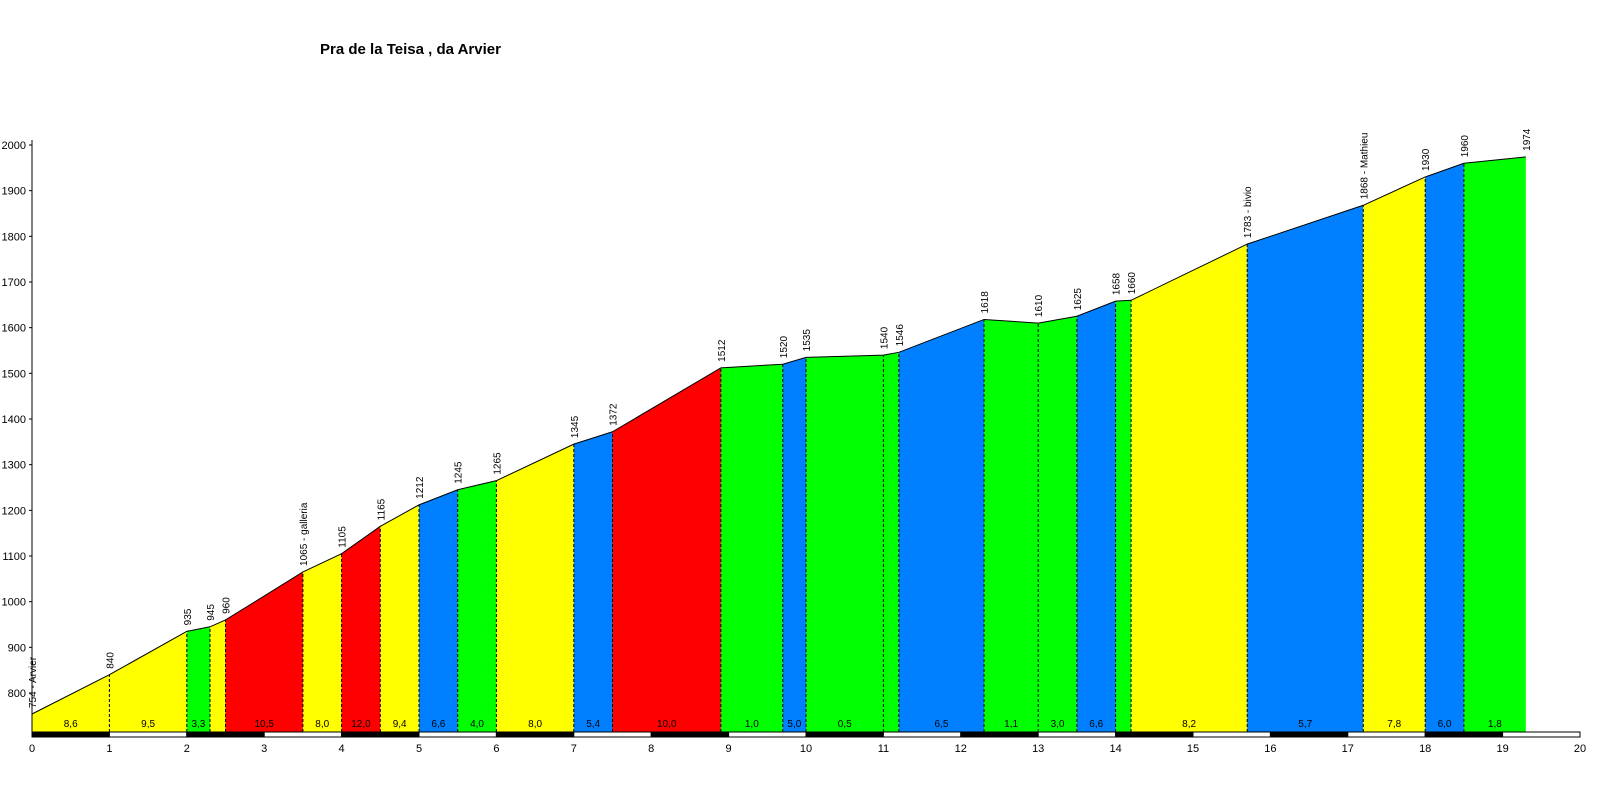 The image size is (1600, 800). What do you see at coordinates (845, 724) in the screenshot?
I see `grade-label: 0,5` at bounding box center [845, 724].